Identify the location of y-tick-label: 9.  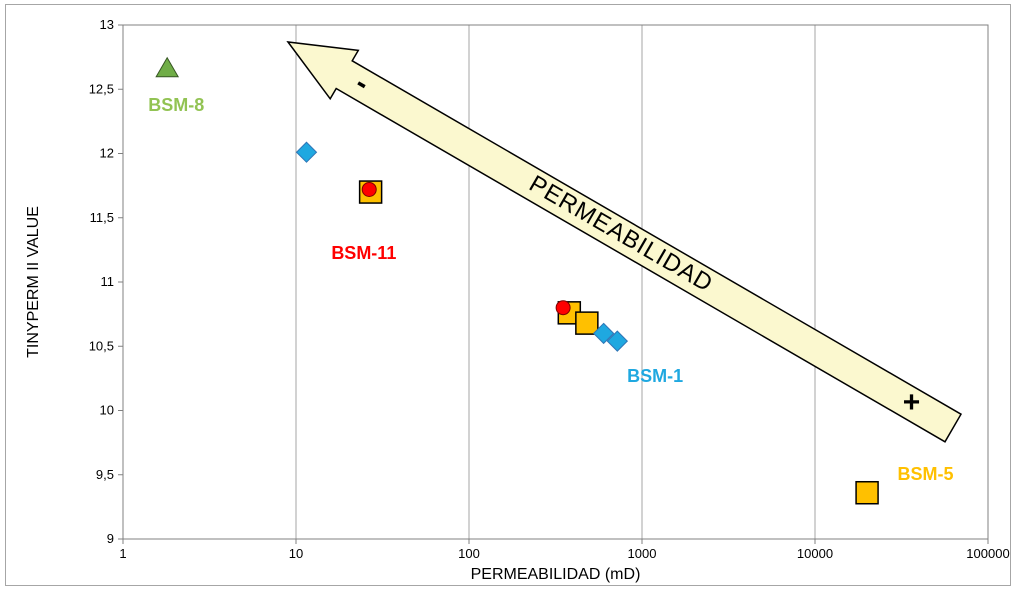
(110, 538).